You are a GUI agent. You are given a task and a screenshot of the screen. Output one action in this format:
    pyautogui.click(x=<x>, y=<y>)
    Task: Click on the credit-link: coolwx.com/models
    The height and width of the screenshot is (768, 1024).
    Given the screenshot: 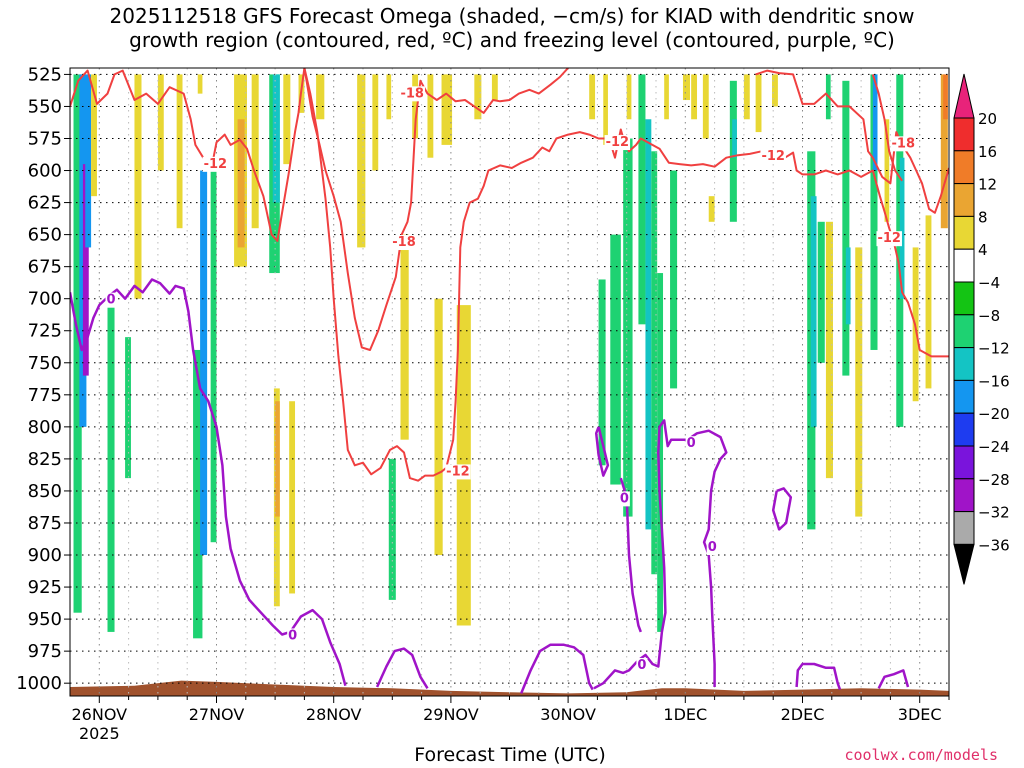 What is the action you would take?
    pyautogui.click(x=921, y=755)
    